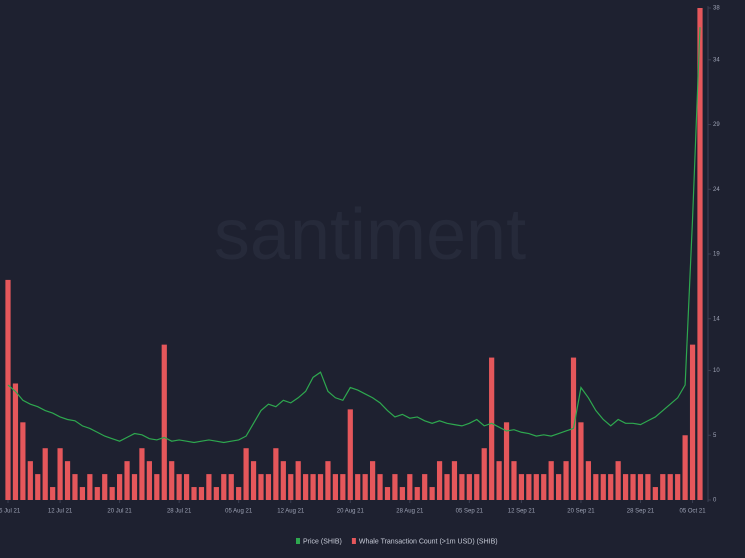 This screenshot has height=558, width=745. What do you see at coordinates (239, 512) in the screenshot?
I see `x-tick-label: 05 Aug 21` at bounding box center [239, 512].